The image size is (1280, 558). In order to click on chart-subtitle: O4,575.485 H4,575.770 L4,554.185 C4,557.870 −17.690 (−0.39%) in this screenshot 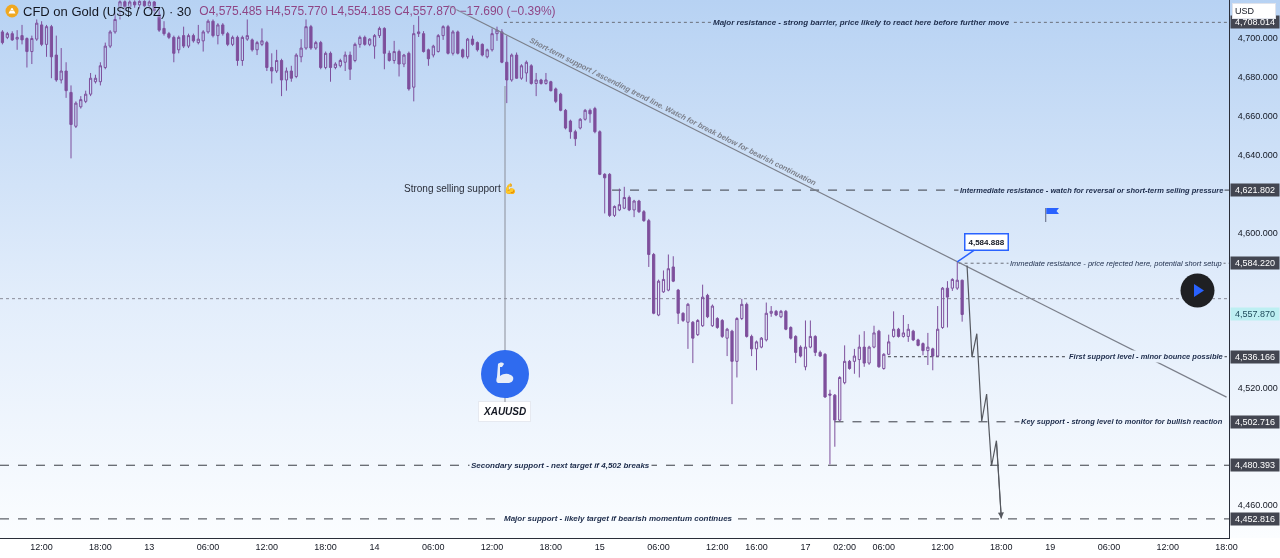, I will do `click(377, 11)`.